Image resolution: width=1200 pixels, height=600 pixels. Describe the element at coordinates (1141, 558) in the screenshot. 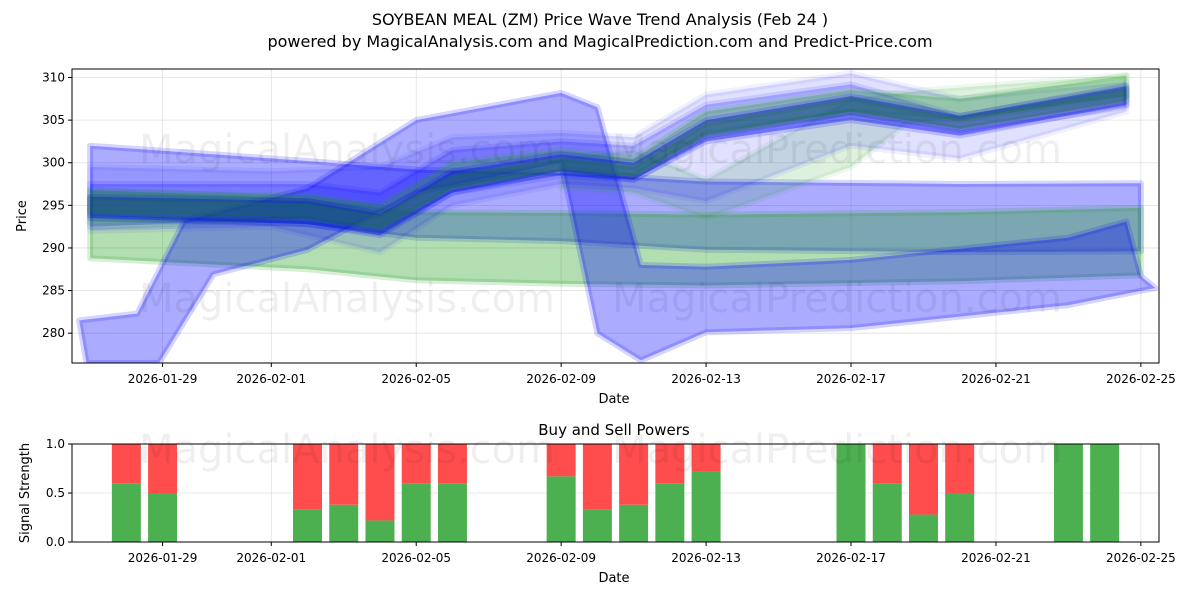

I see `sub-x-tick-label: 2026-02-25` at that location.